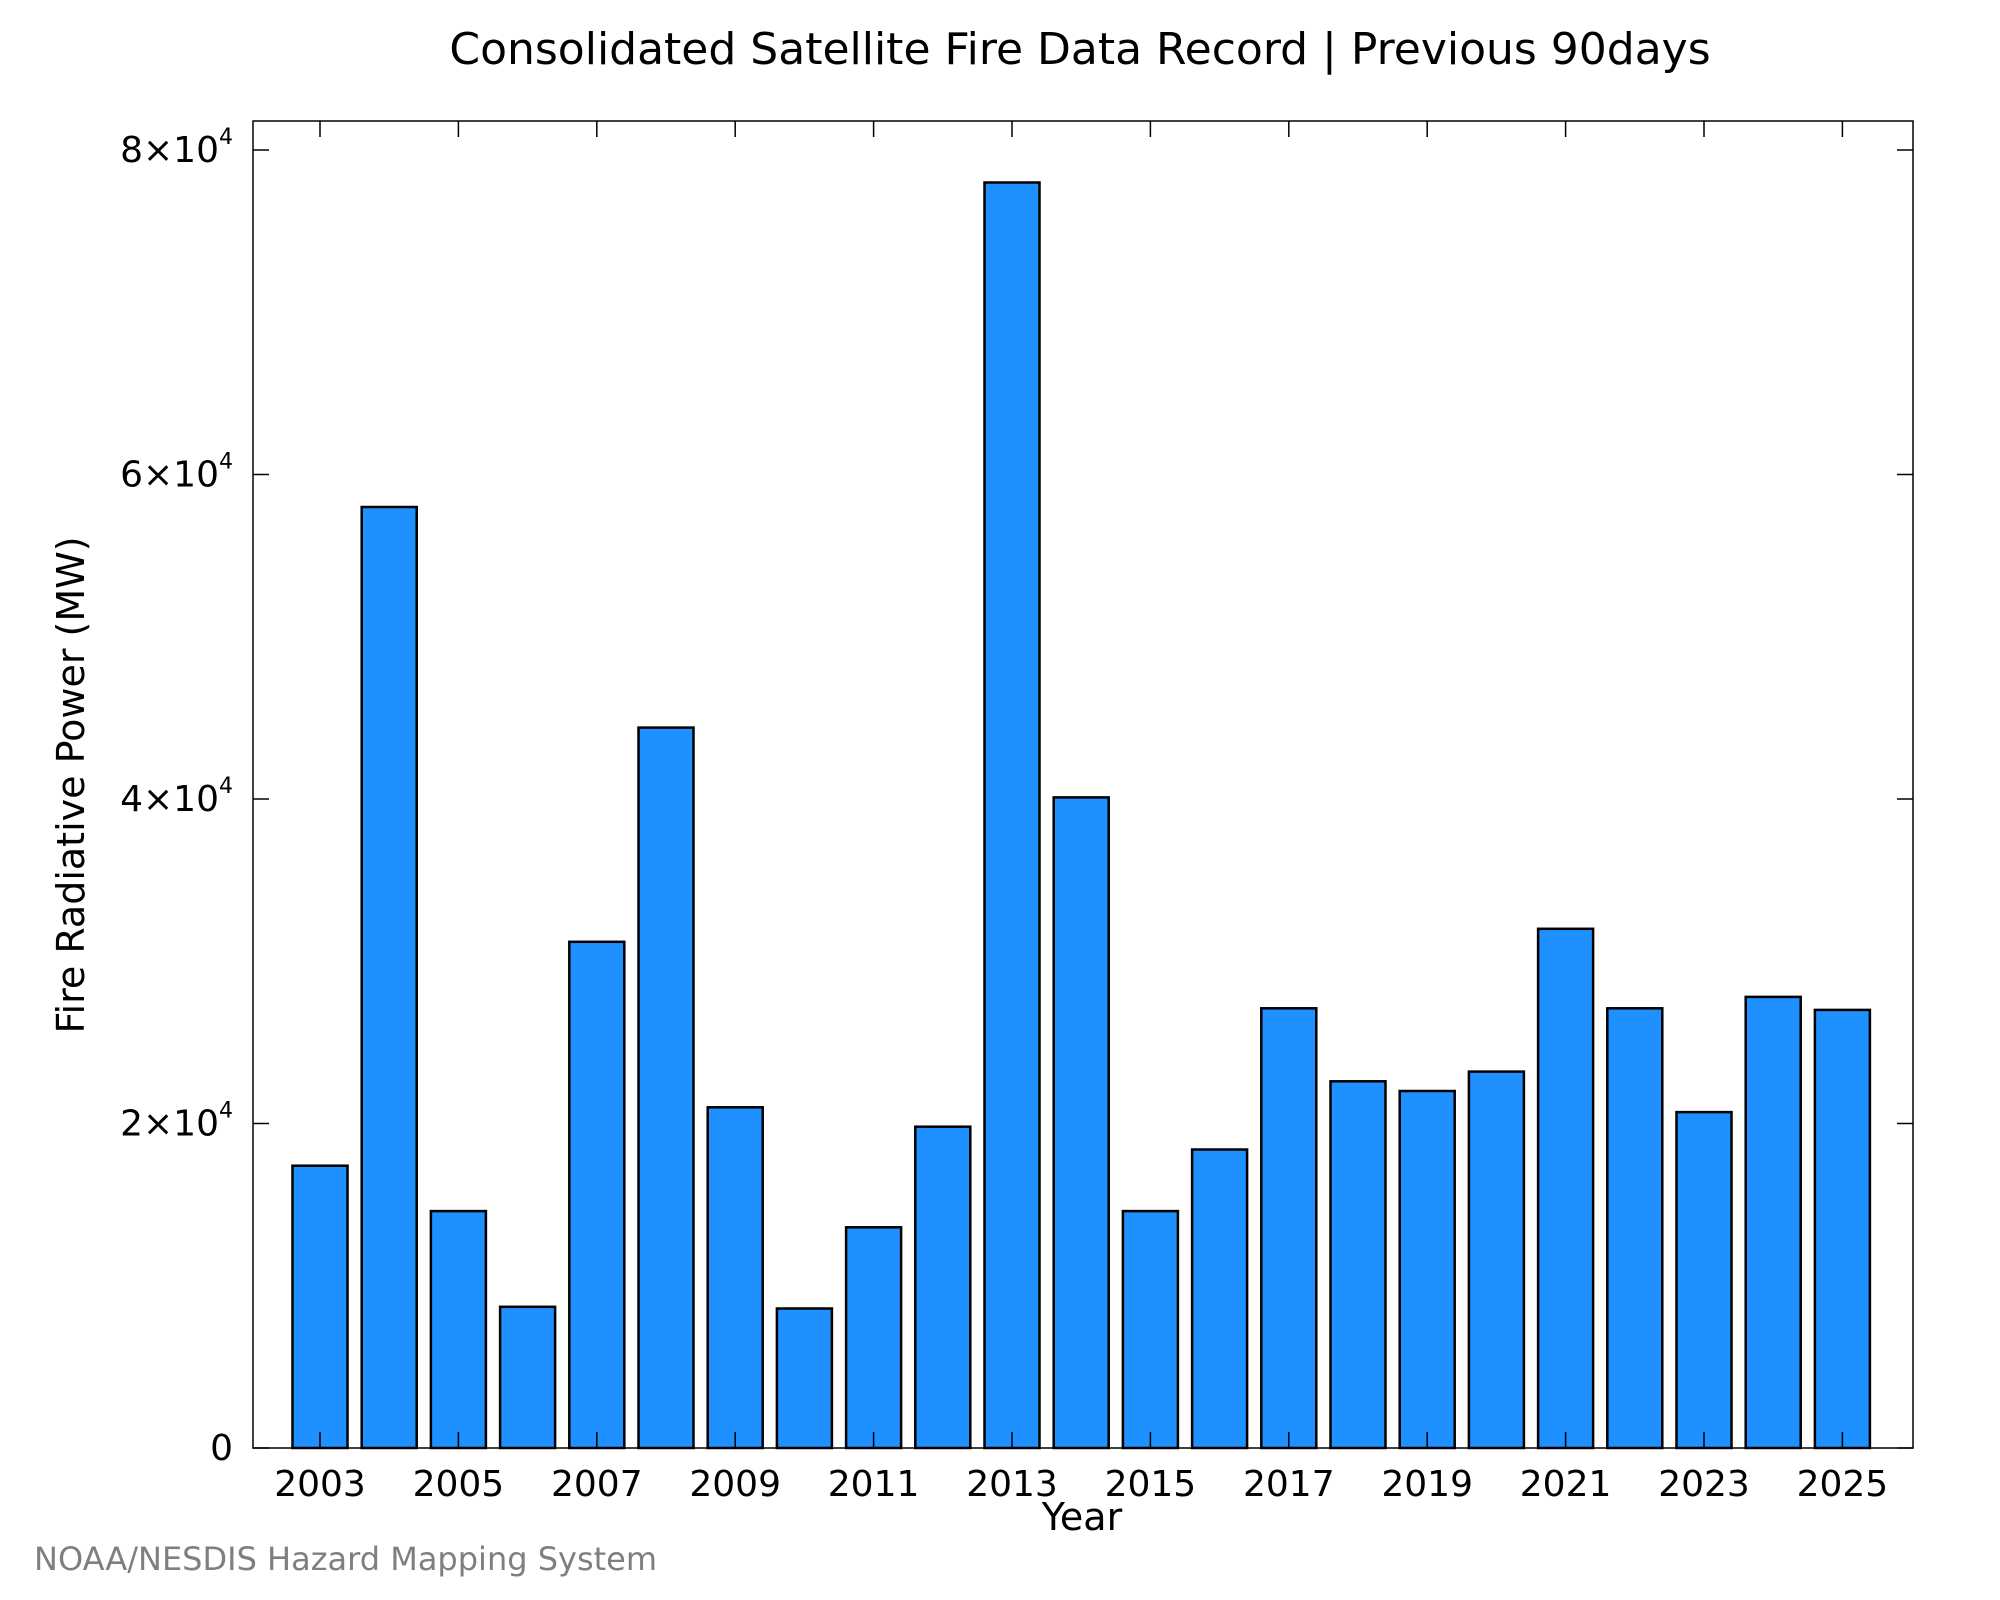 Image resolution: width=2000 pixels, height=1600 pixels. I want to click on x-tick-label: 2017, so click(1289, 1484).